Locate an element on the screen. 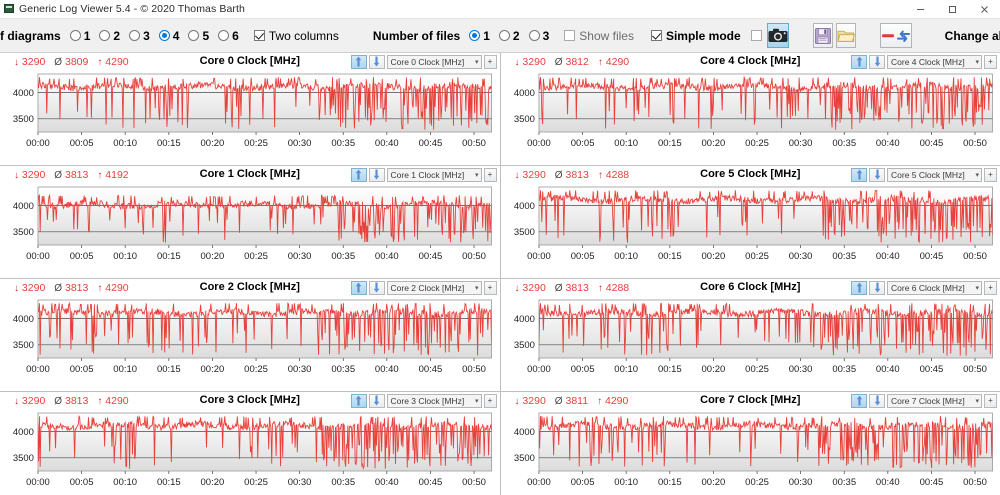  two-columns-checkbox: Two columns is located at coordinates (296, 36).